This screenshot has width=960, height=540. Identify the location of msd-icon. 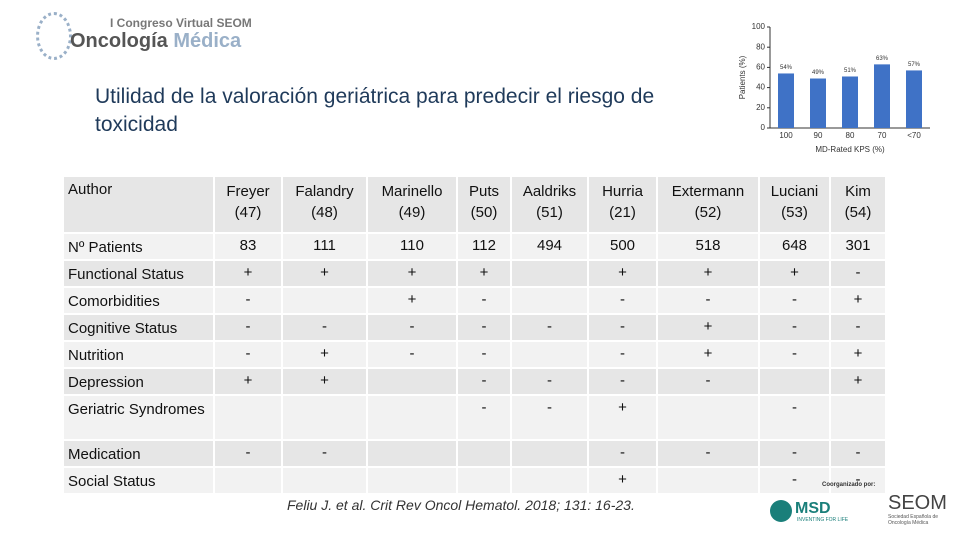
(781, 511).